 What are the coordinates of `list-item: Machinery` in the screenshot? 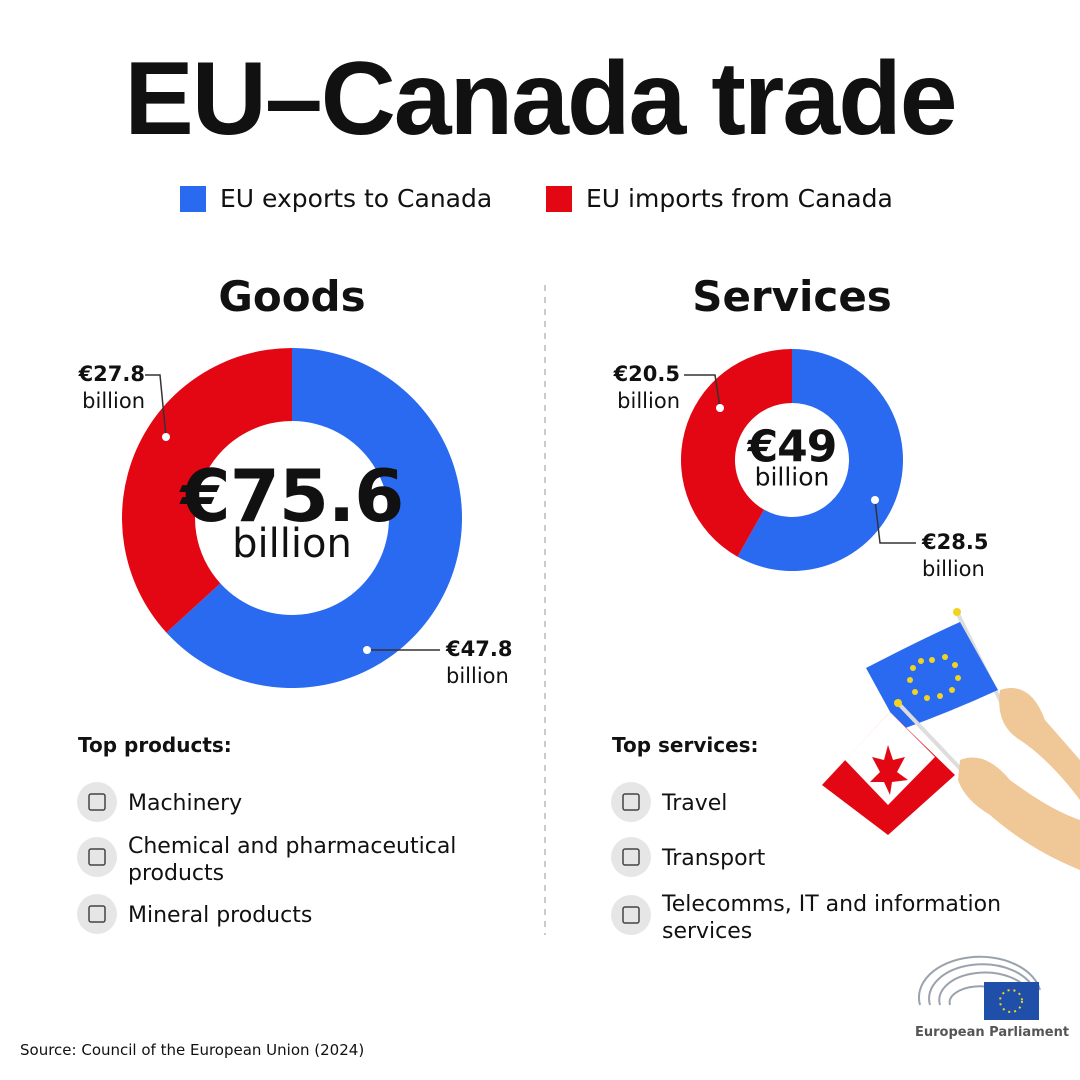 It's located at (185, 803).